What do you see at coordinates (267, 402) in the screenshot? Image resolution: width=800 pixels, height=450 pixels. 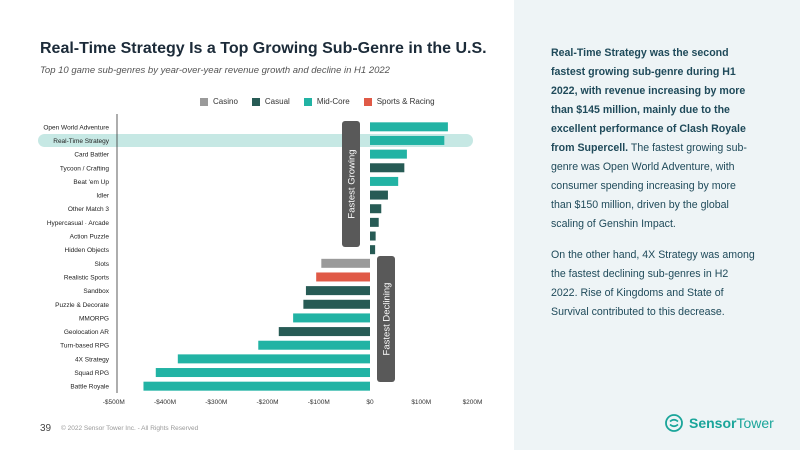 I see `x-tick-label: -$200M` at bounding box center [267, 402].